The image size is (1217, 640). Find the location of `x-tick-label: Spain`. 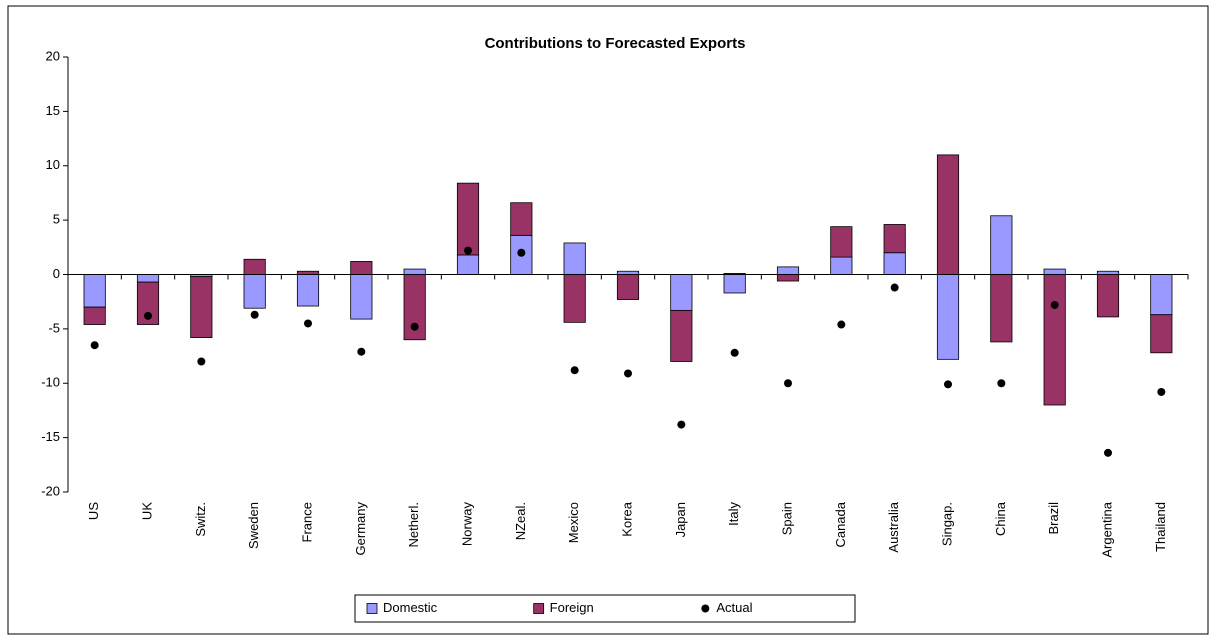

x-tick-label: Spain is located at coordinates (786, 518).